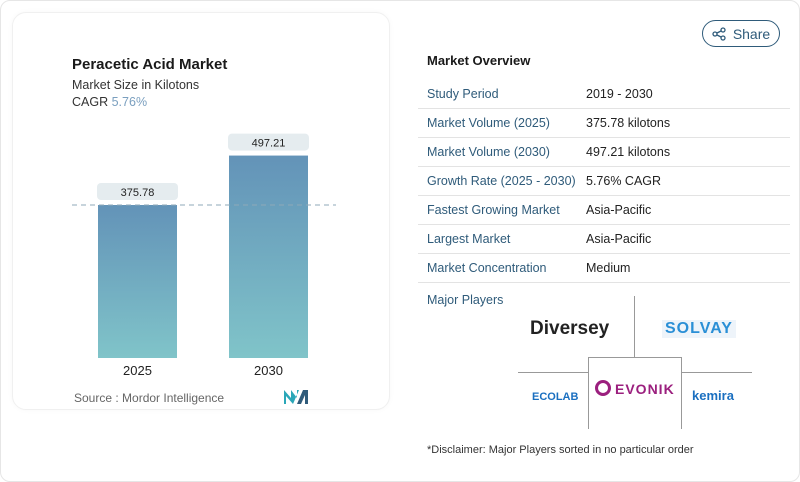 This screenshot has width=800, height=482. I want to click on chart-subtitle: Market Size in Kilotons, so click(136, 85).